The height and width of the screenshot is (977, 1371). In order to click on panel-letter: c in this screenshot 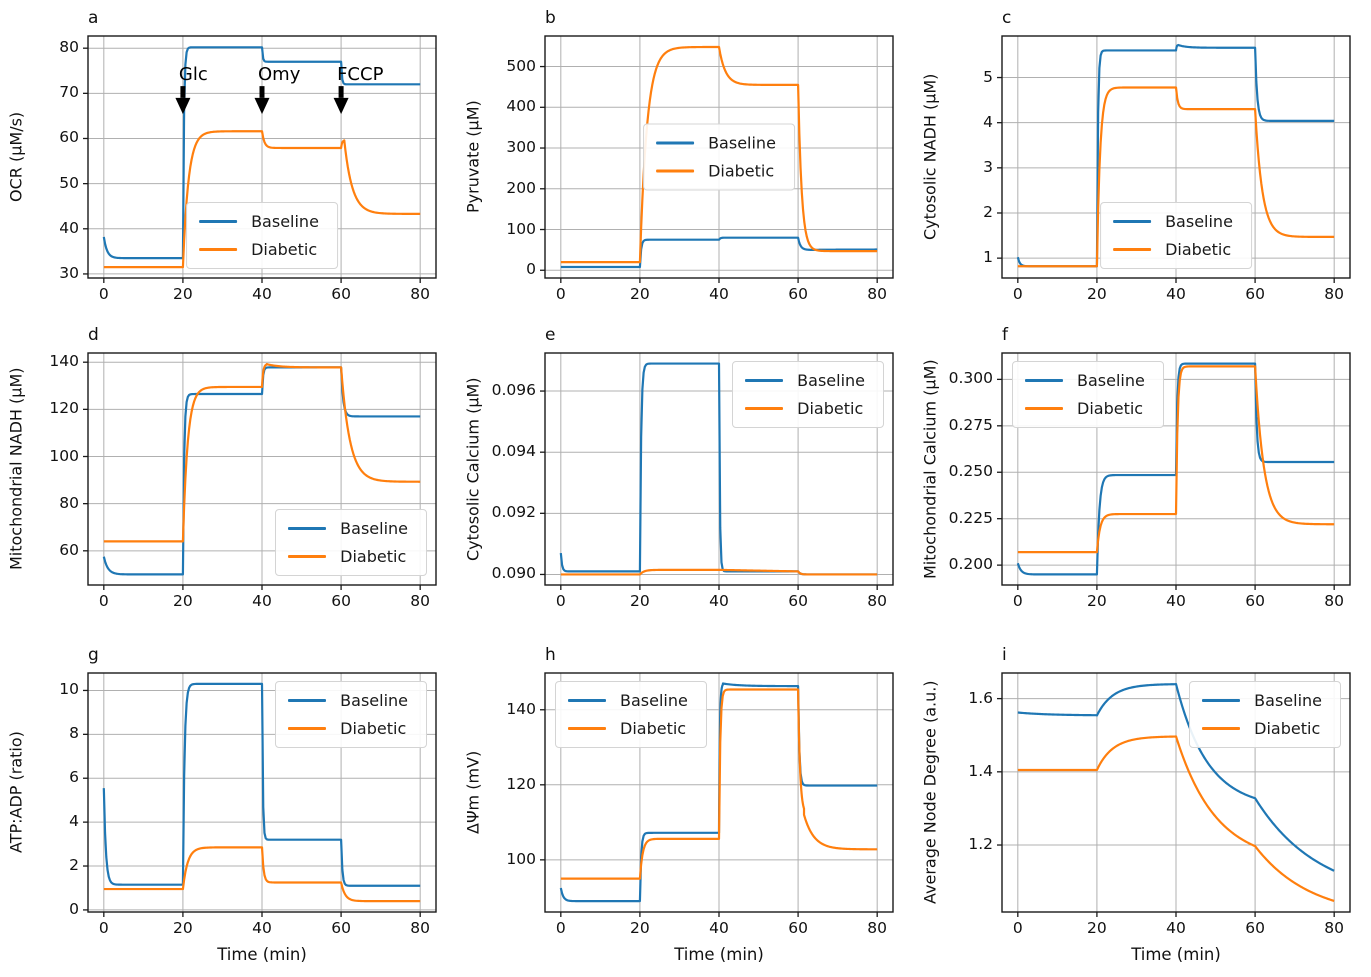, I will do `click(1007, 18)`.